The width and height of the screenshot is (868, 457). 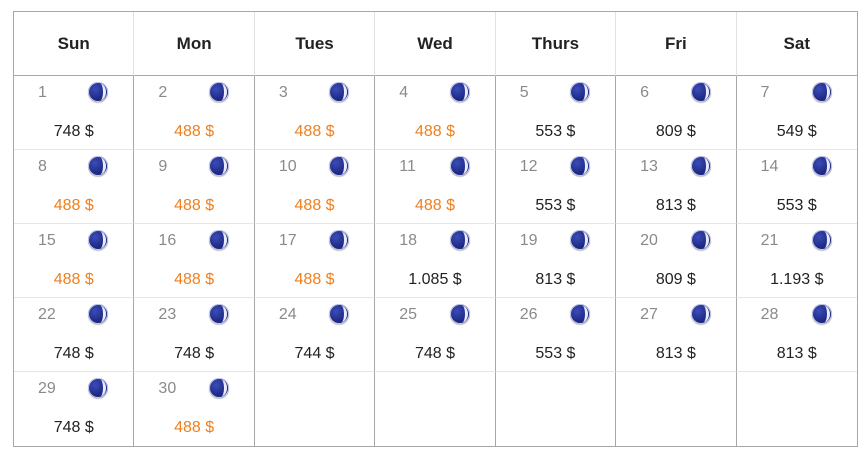 I want to click on day-number: 14, so click(x=769, y=166).